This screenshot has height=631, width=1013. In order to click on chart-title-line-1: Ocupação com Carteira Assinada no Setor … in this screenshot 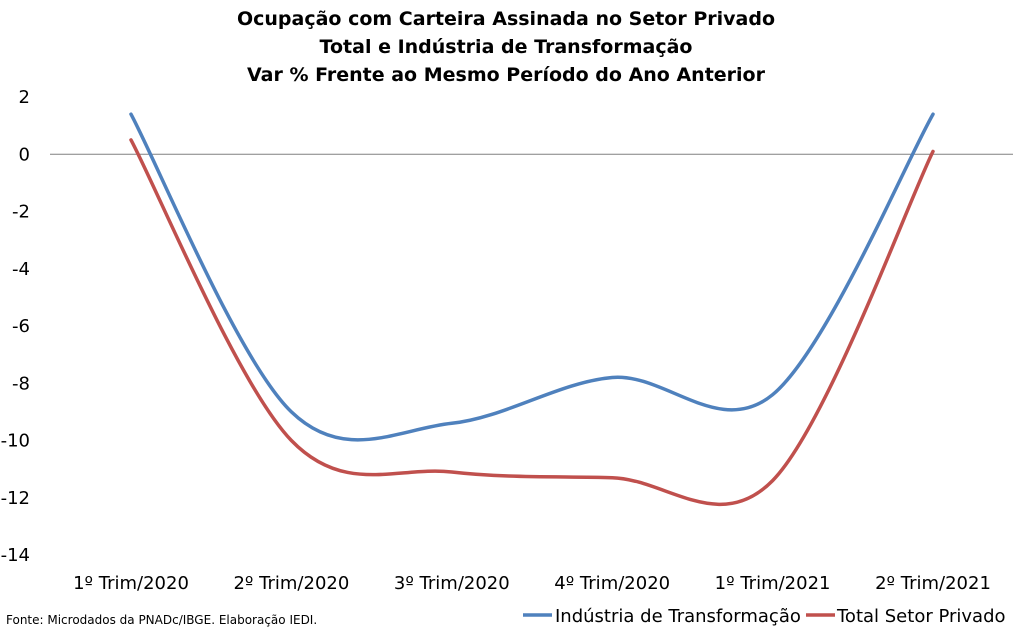, I will do `click(506, 19)`.